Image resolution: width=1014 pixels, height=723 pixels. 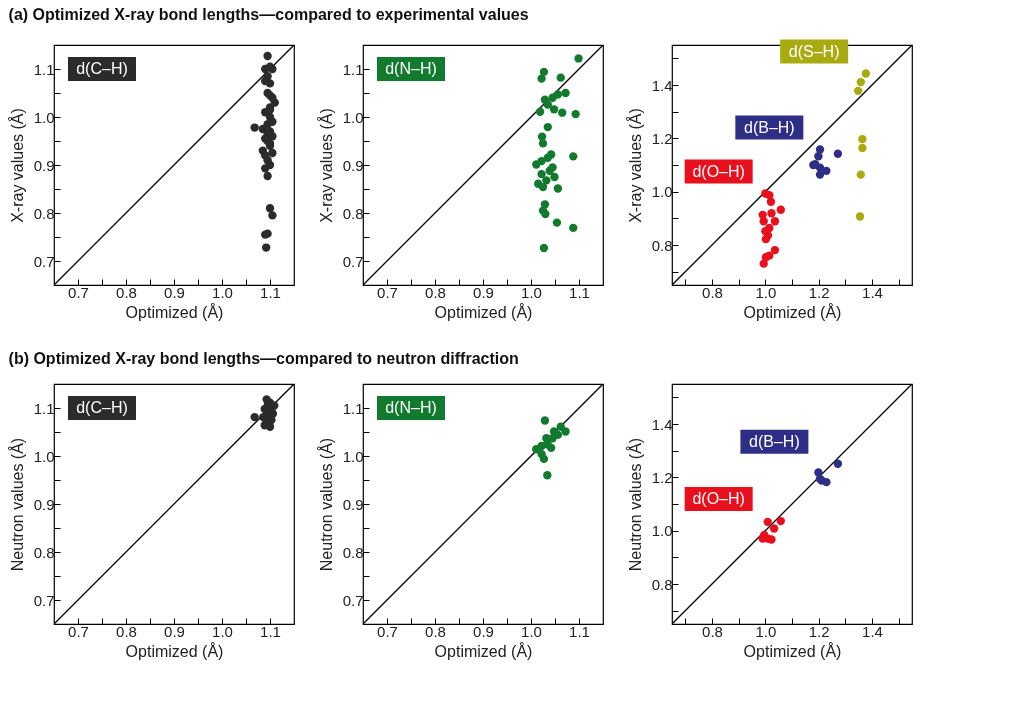 What do you see at coordinates (268, 14) in the screenshot?
I see `chart-title: (a) Optimized X-ray bond lengths—compared to experimental values` at bounding box center [268, 14].